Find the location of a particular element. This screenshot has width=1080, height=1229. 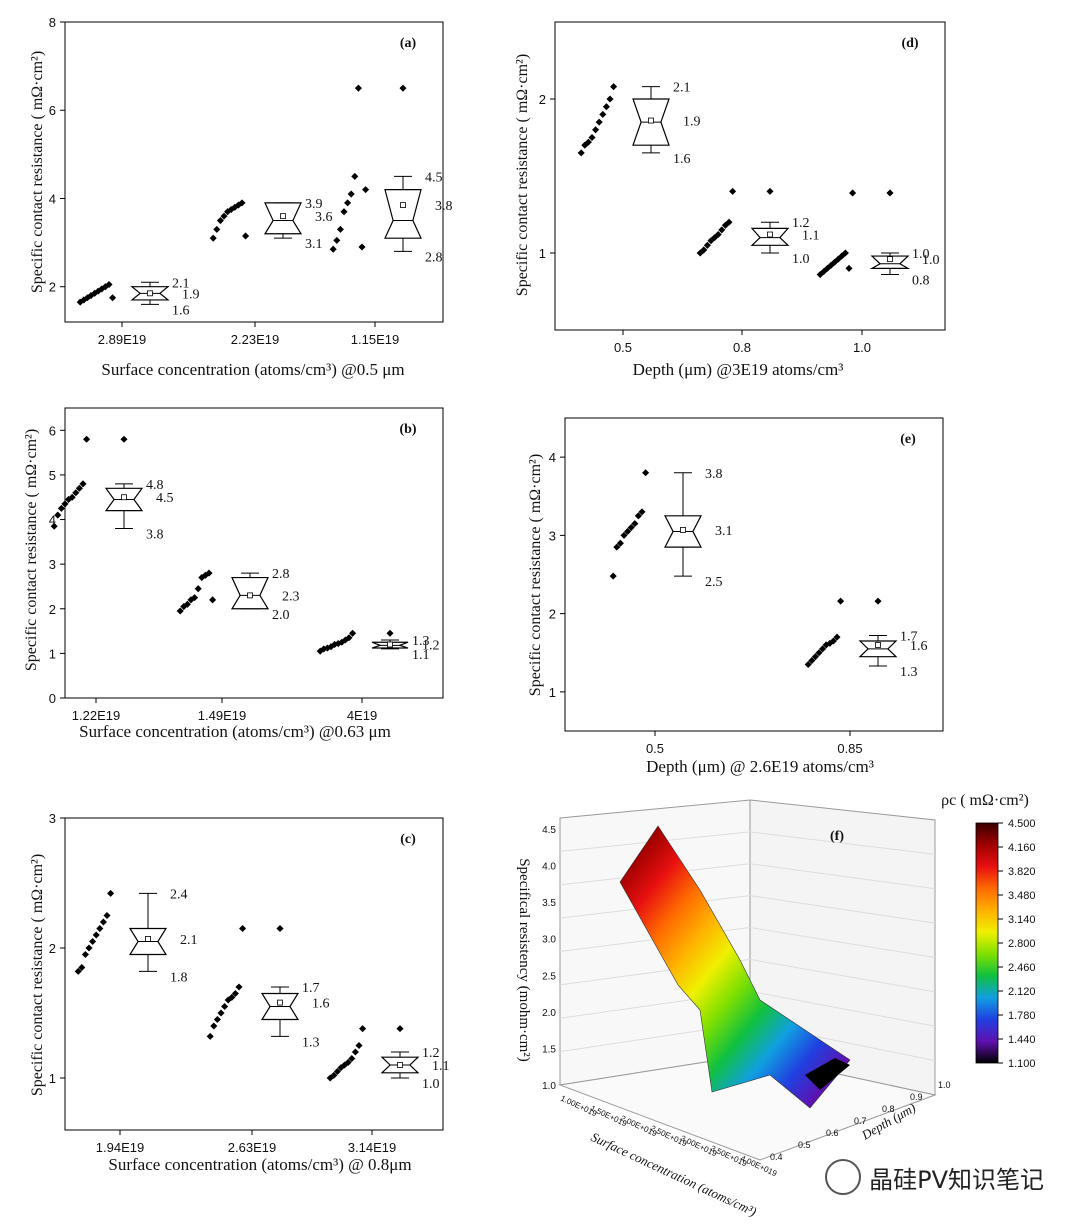

box-notch is located at coordinates (403, 214).